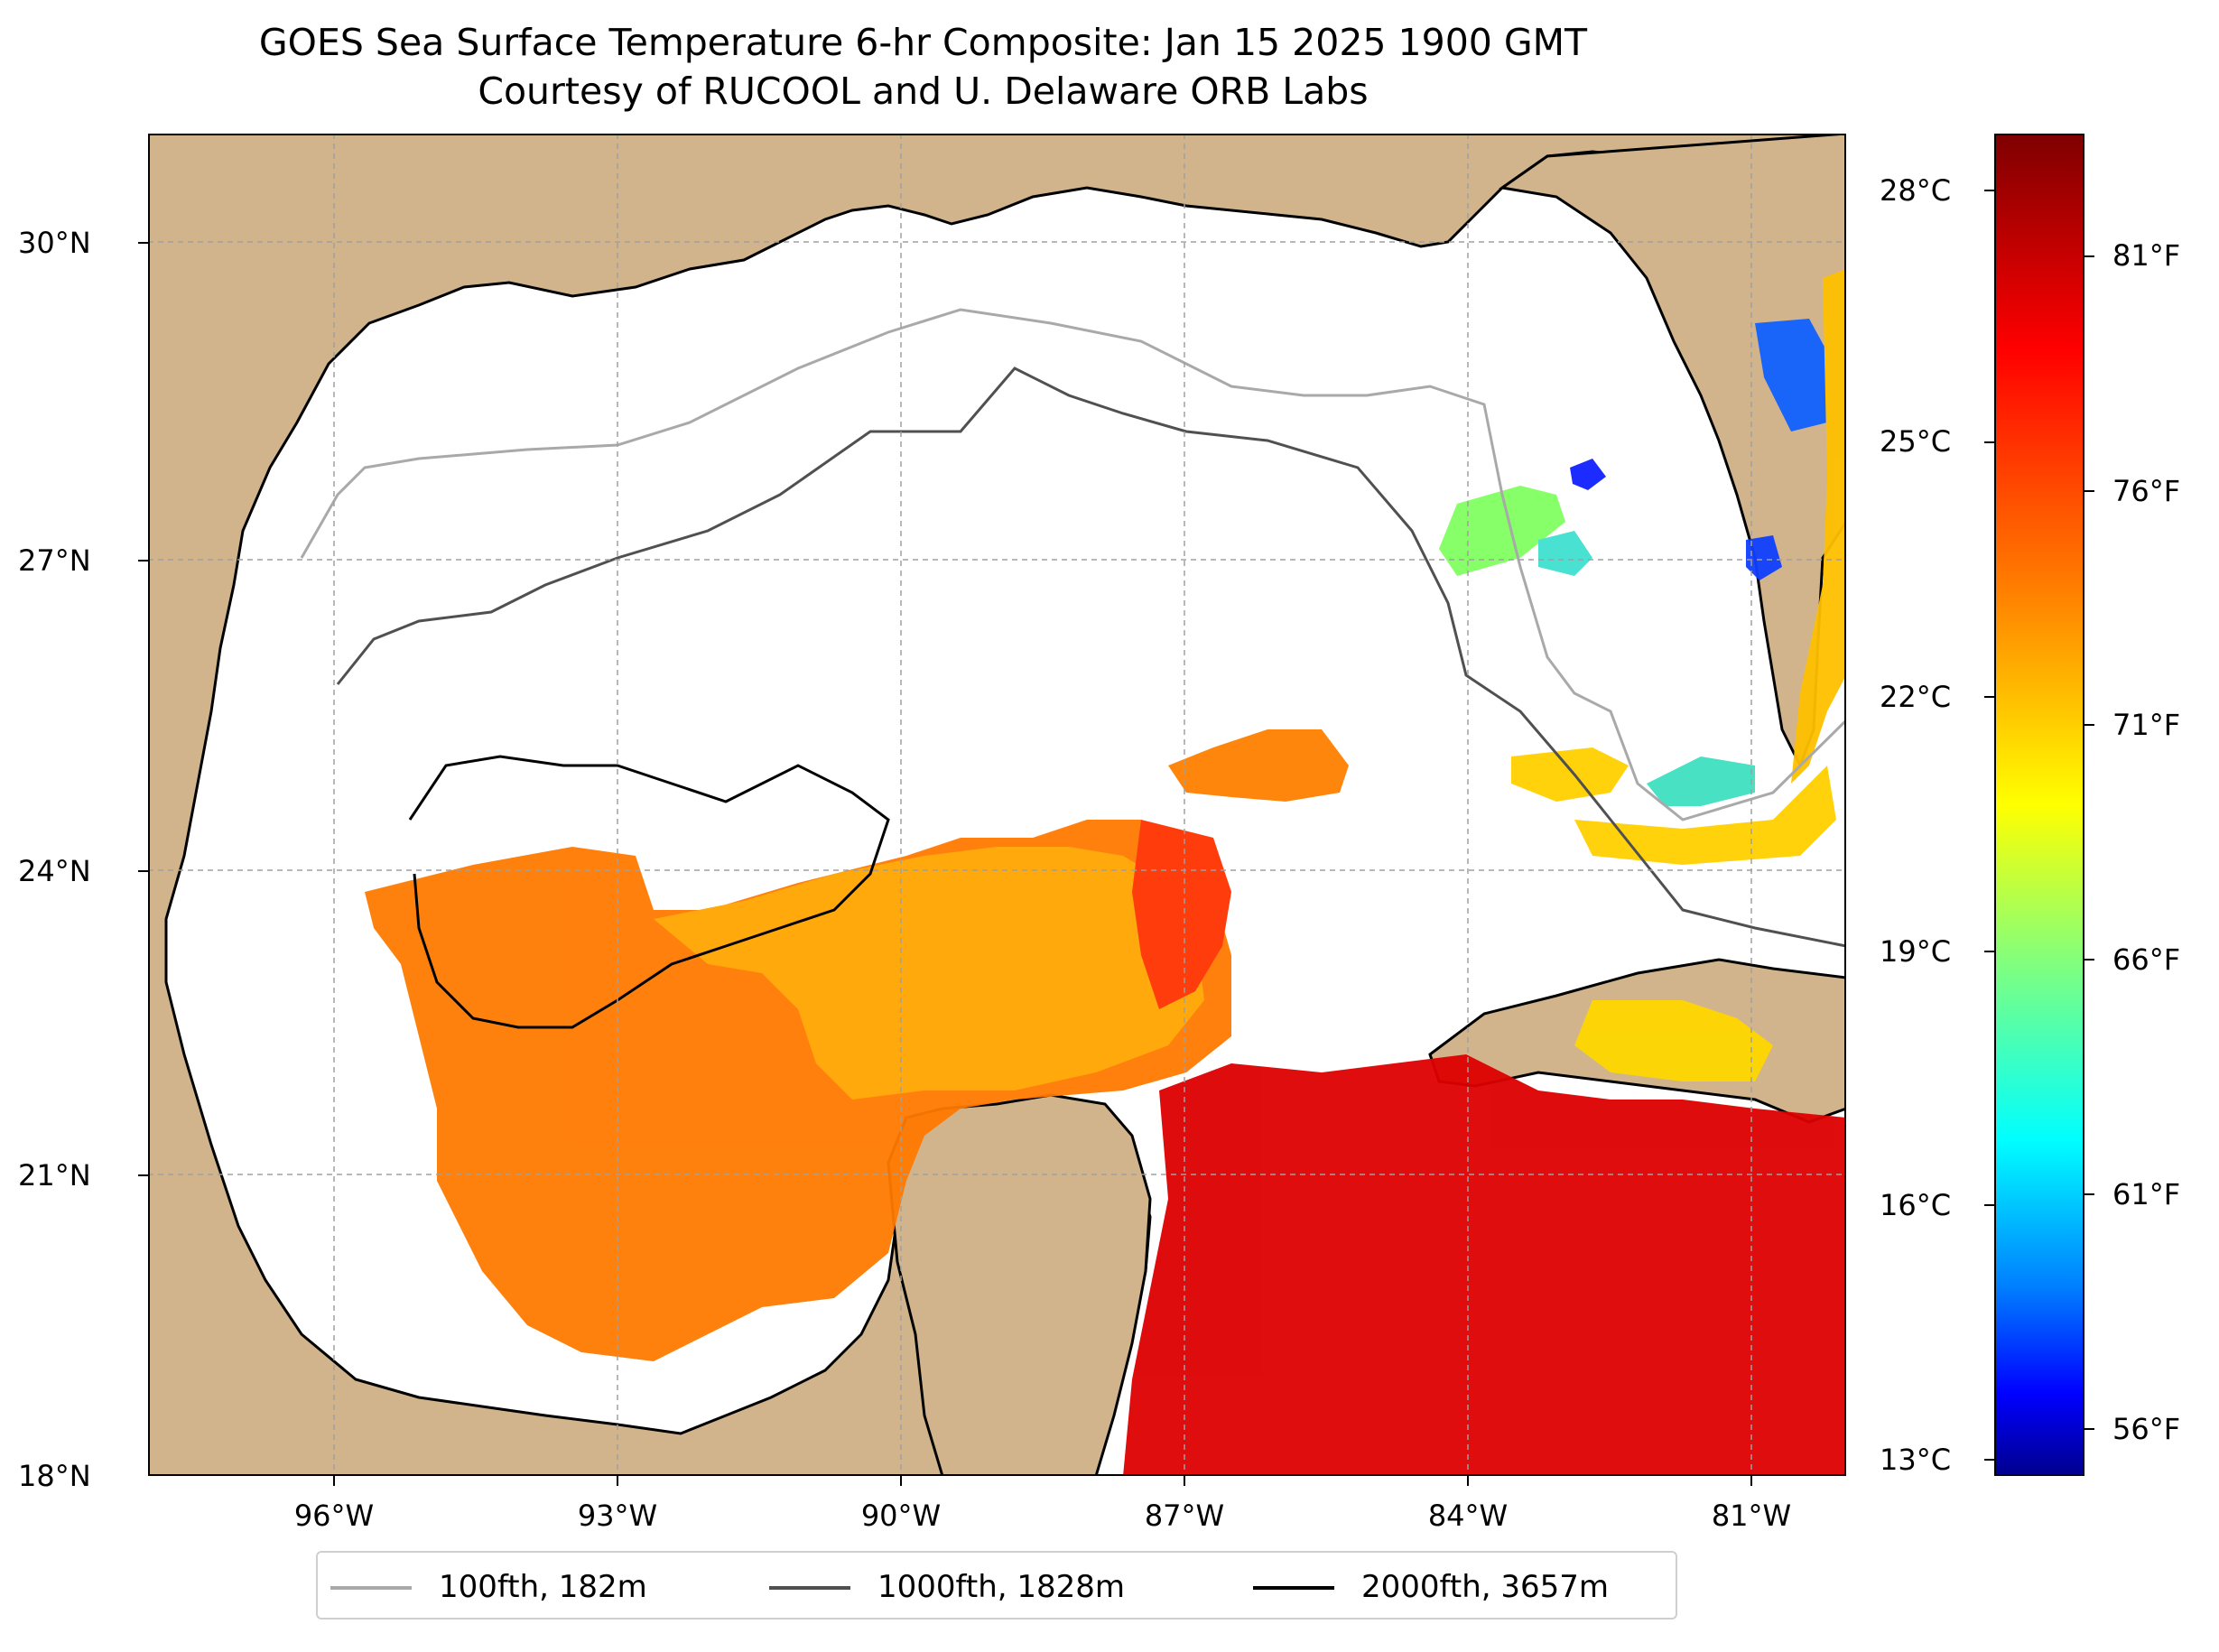 Image resolution: width=2219 pixels, height=1652 pixels. What do you see at coordinates (1916, 1460) in the screenshot?
I see `colorbar-label-13c: 13°C` at bounding box center [1916, 1460].